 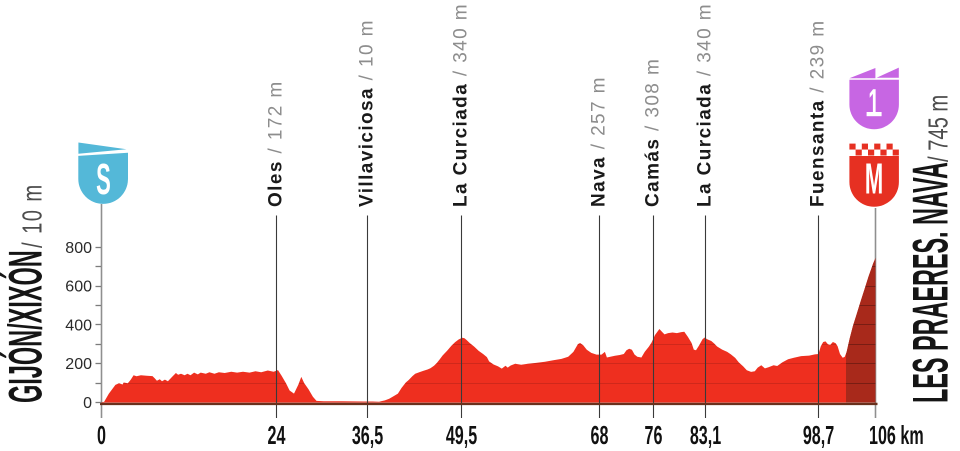 I want to click on svg-text: 106 km, so click(x=896, y=435).